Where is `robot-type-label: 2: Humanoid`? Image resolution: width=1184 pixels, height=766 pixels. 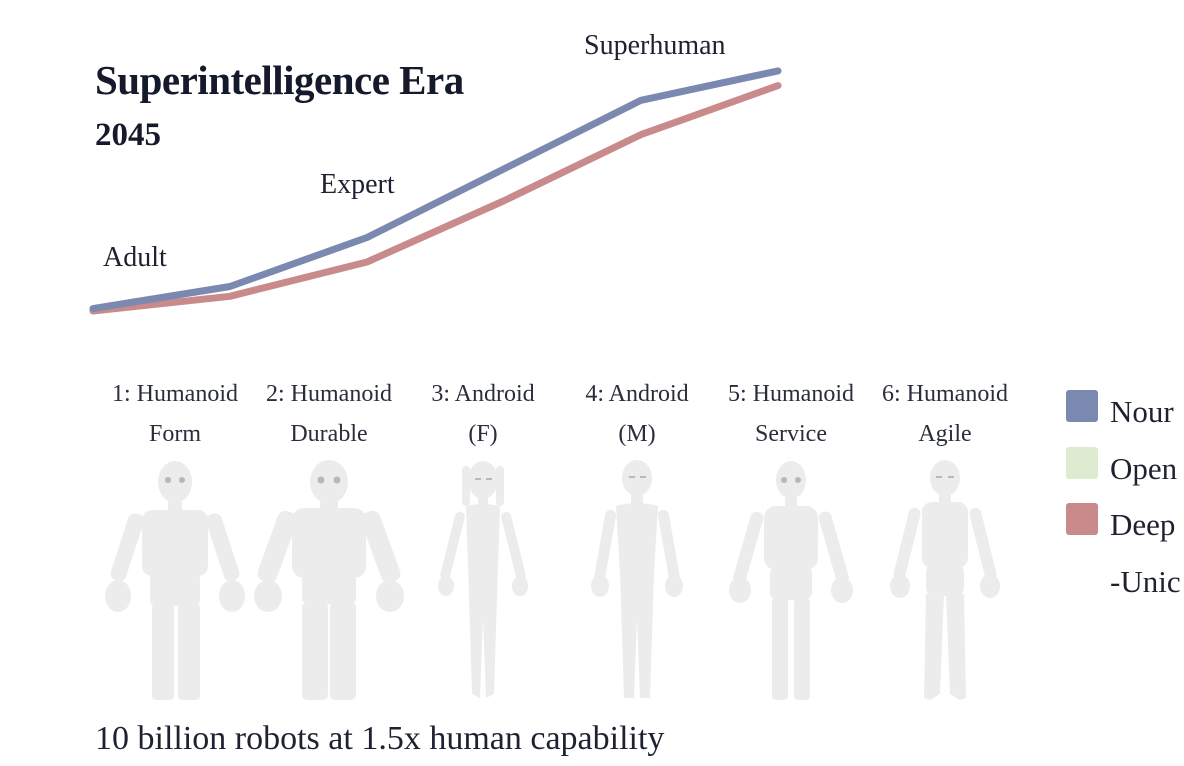
robot-type-label: 2: Humanoid is located at coordinates (329, 394).